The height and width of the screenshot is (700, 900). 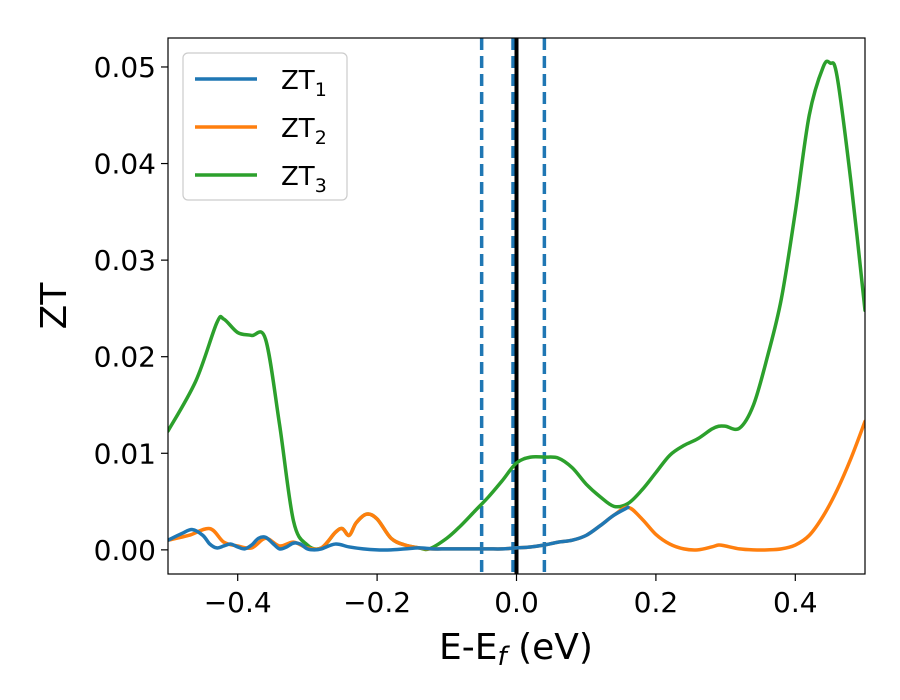 I want to click on vertical-reference-lines, so click(x=513, y=306).